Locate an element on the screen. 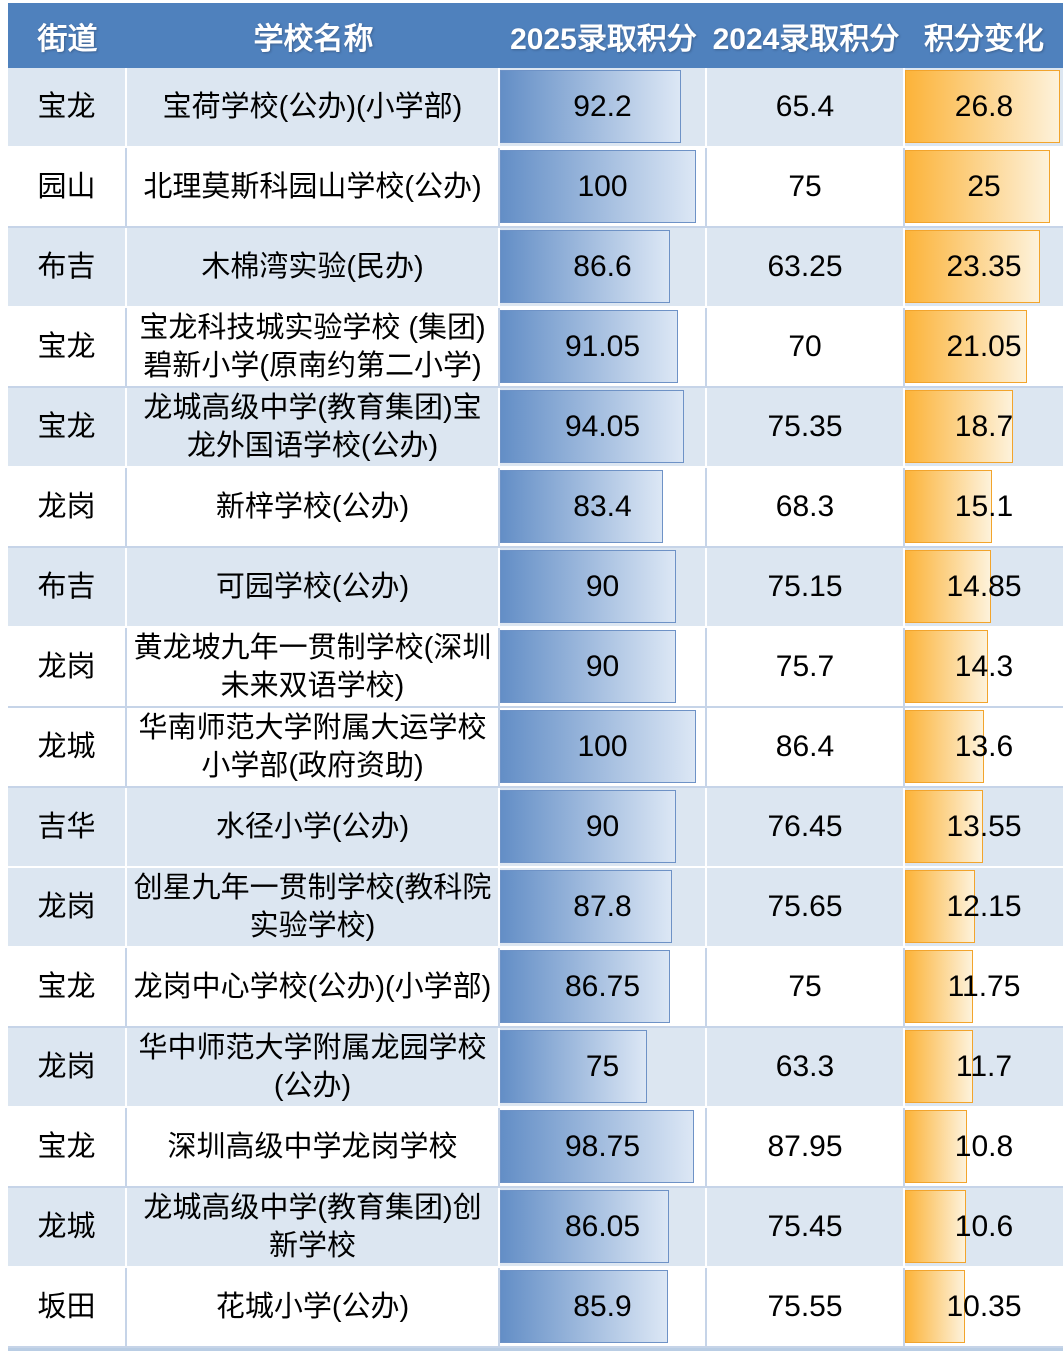 The width and height of the screenshot is (1063, 1351). score-2025-cell: 83.4 is located at coordinates (603, 507).